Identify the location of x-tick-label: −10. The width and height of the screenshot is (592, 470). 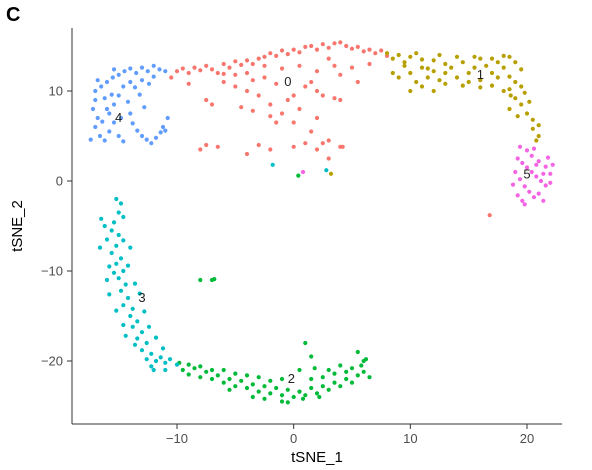
(177, 438).